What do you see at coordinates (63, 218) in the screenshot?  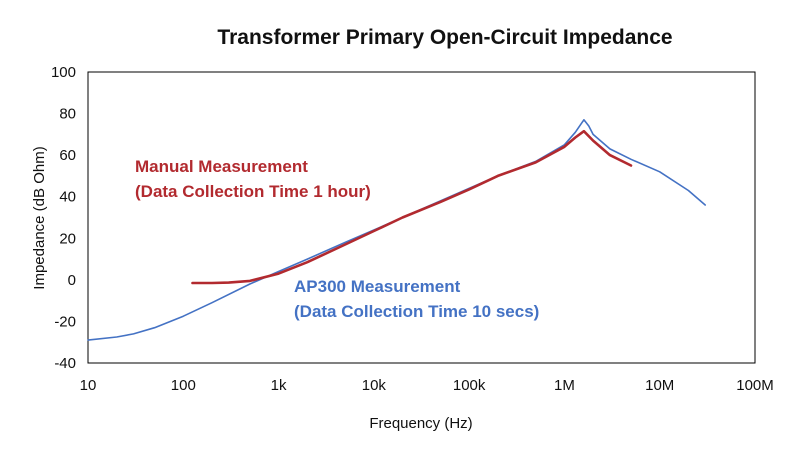 I see `y-axis-ticks: -40 -20 0 20 40 60 80 100` at bounding box center [63, 218].